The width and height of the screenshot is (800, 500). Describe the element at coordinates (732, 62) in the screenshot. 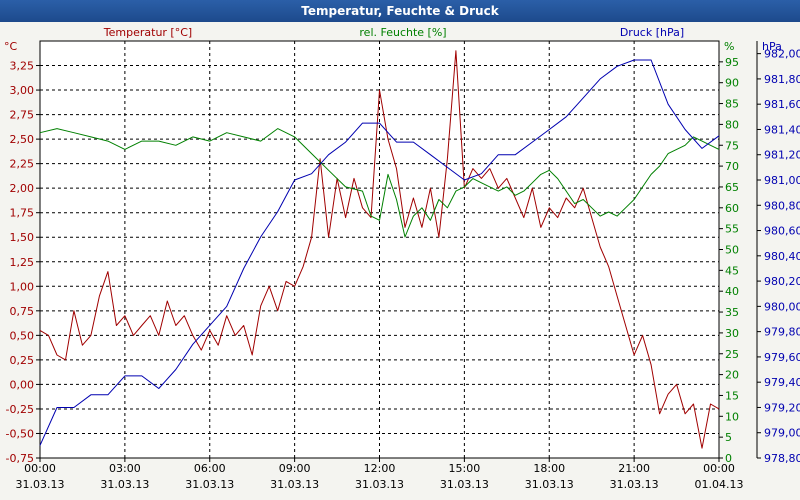

I see `humidity-tick-label: 95` at that location.